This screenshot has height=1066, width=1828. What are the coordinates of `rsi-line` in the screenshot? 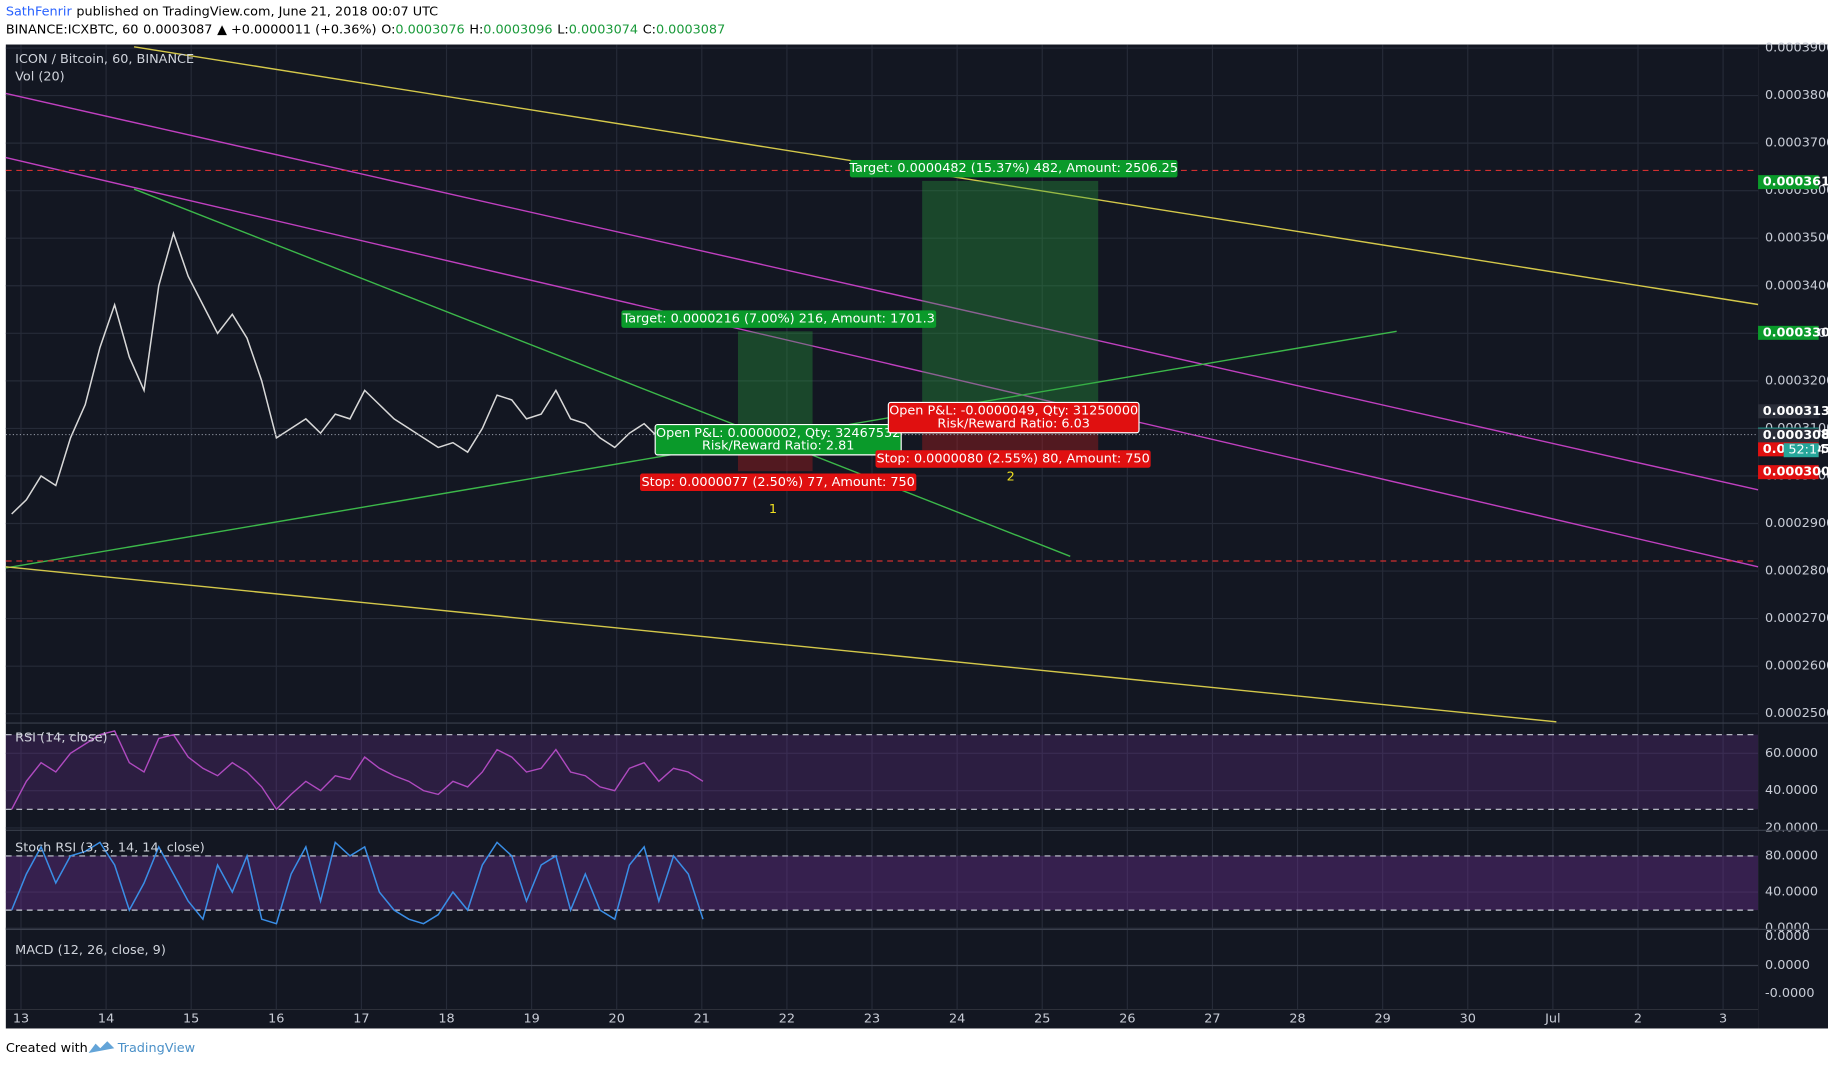 It's located at (357, 770).